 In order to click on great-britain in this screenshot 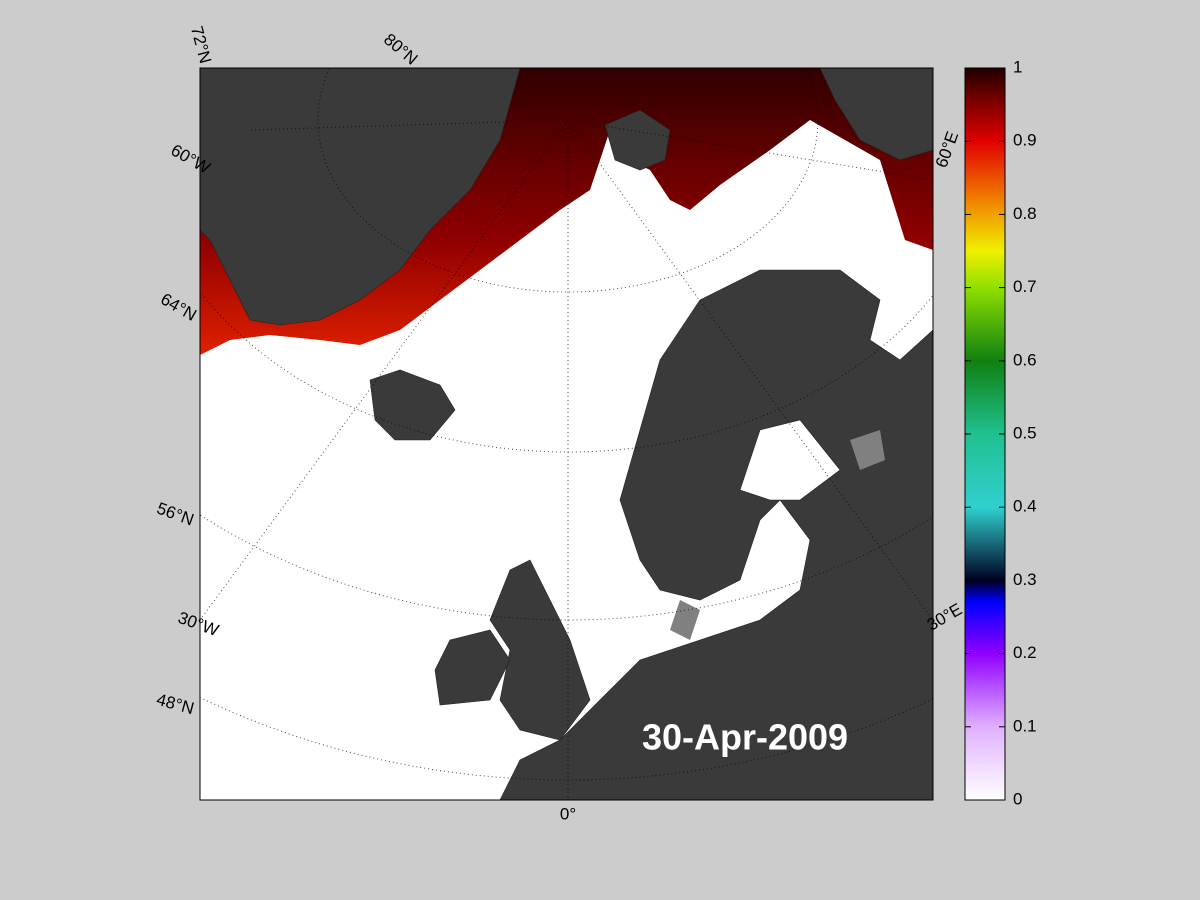, I will do `click(540, 650)`.